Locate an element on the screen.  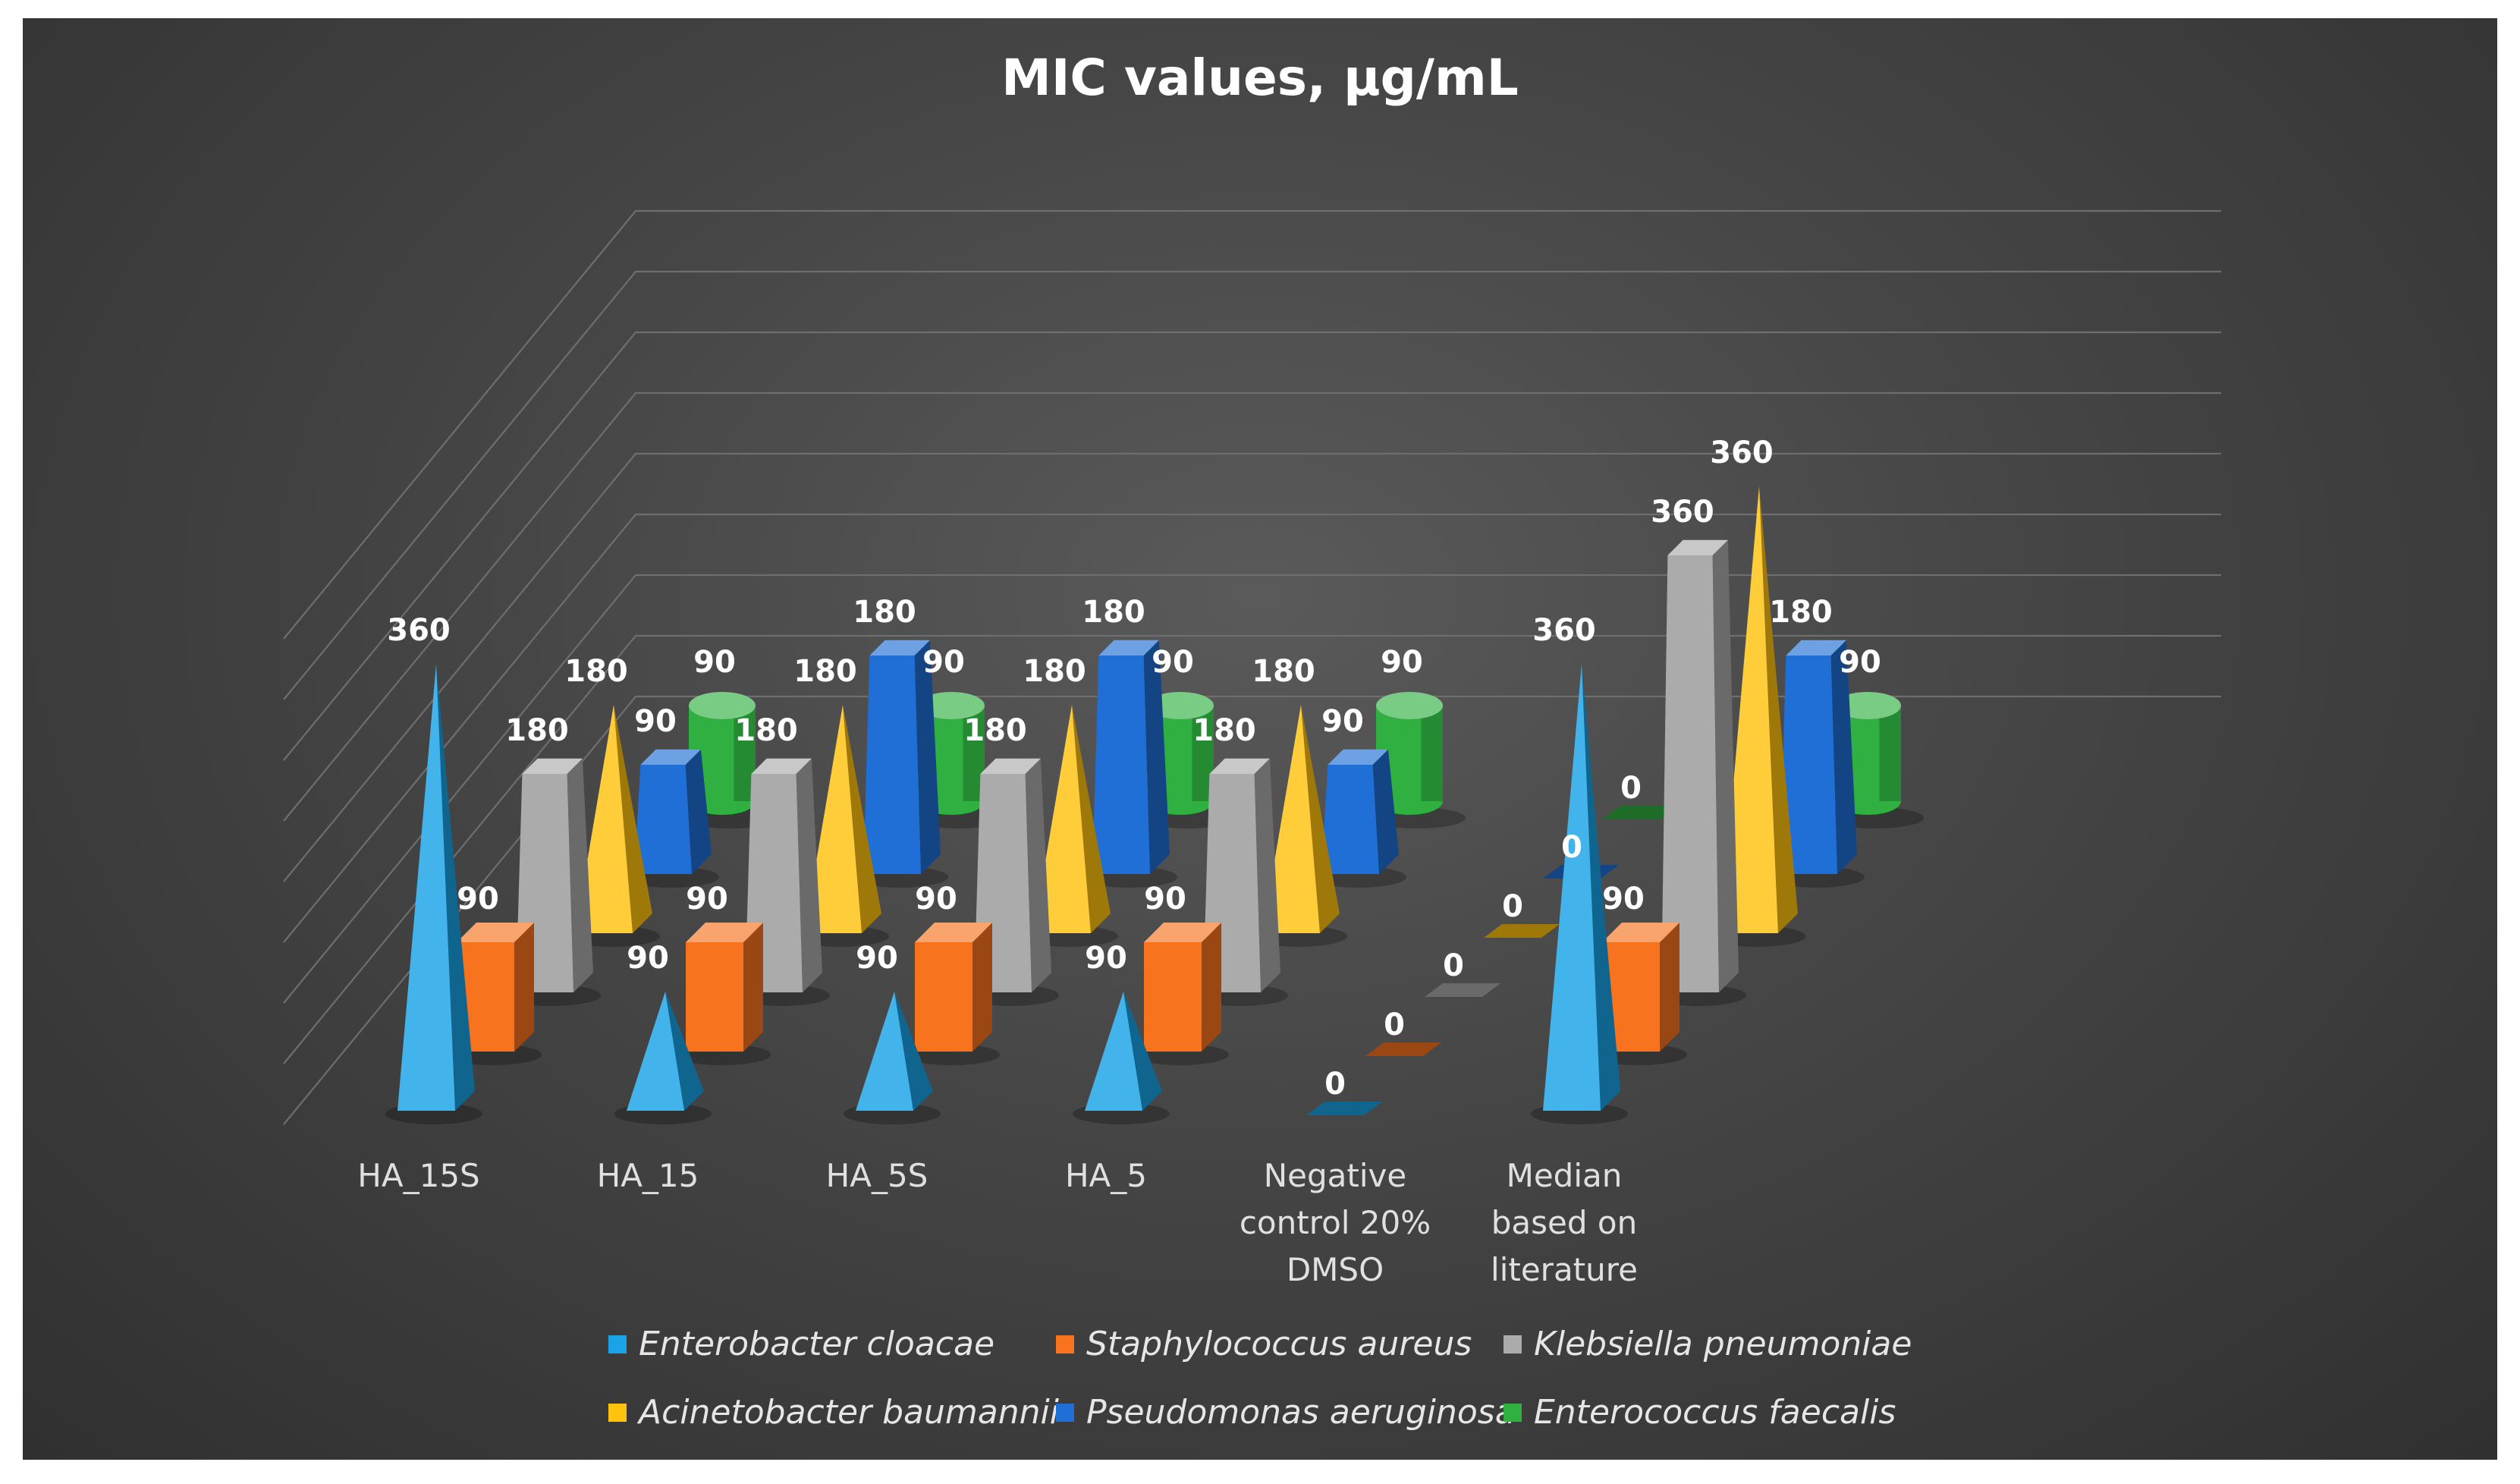
legend-item: Staphylococcus aureus is located at coordinates (1264, 1344).